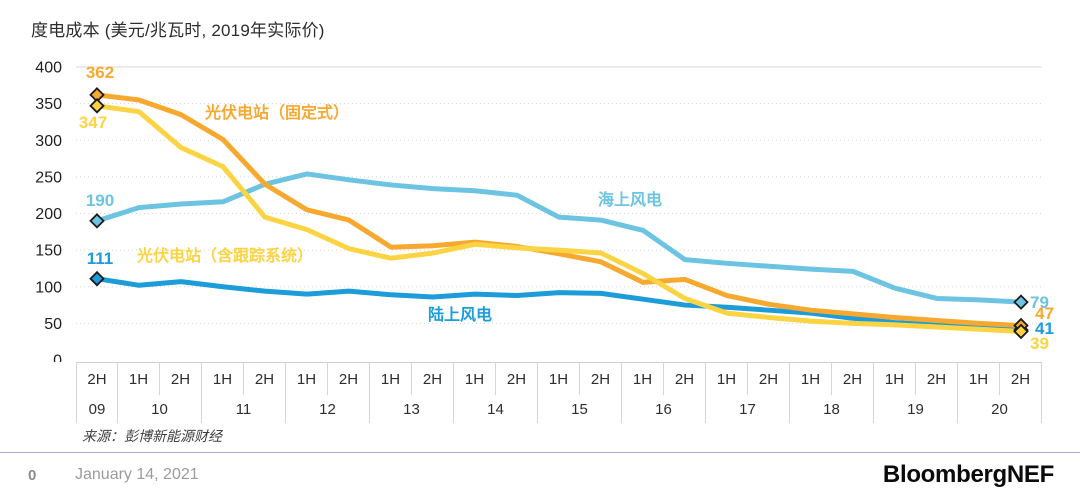  Describe the element at coordinates (48, 141) in the screenshot. I see `y-tick-label: 300` at that location.